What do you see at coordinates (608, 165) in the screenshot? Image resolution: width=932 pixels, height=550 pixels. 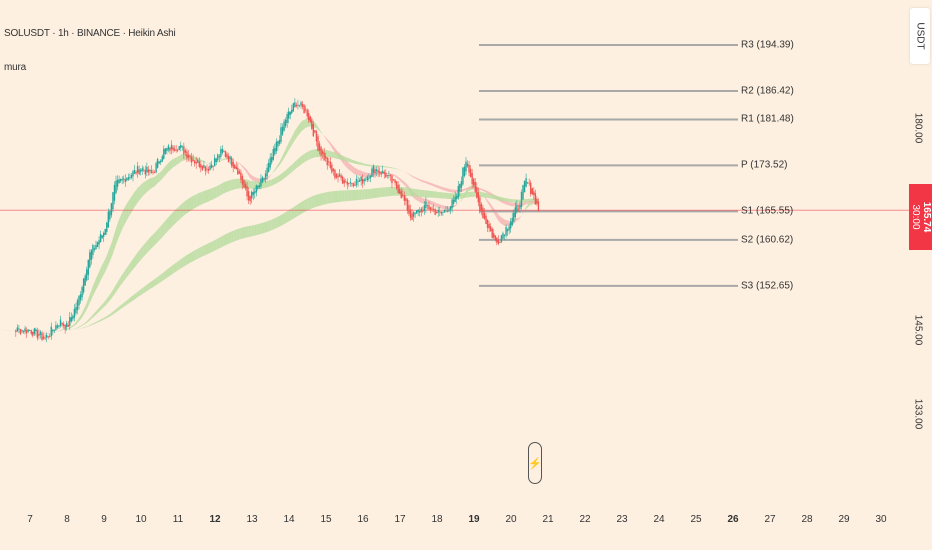 I see `pivot-lines` at bounding box center [608, 165].